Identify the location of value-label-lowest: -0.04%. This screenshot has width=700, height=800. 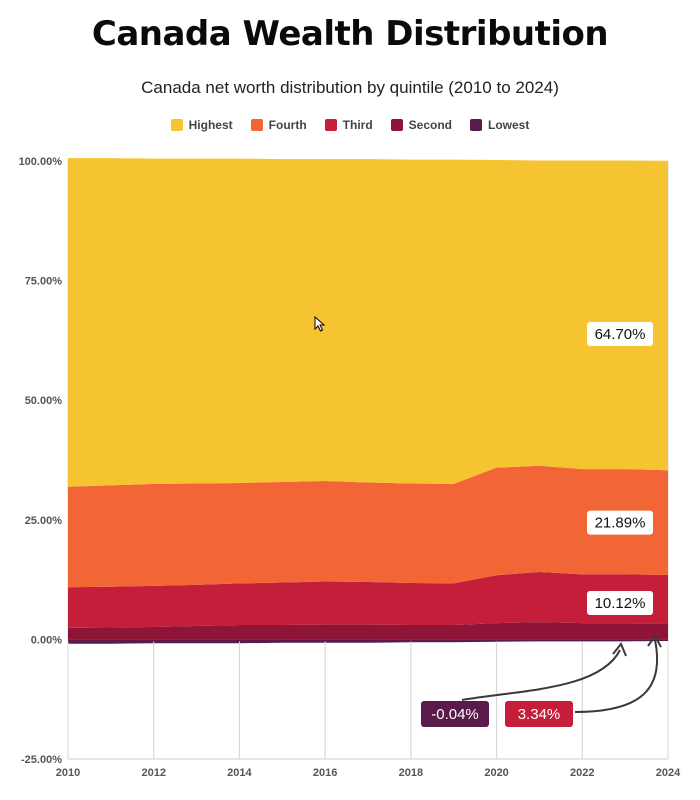
(455, 714).